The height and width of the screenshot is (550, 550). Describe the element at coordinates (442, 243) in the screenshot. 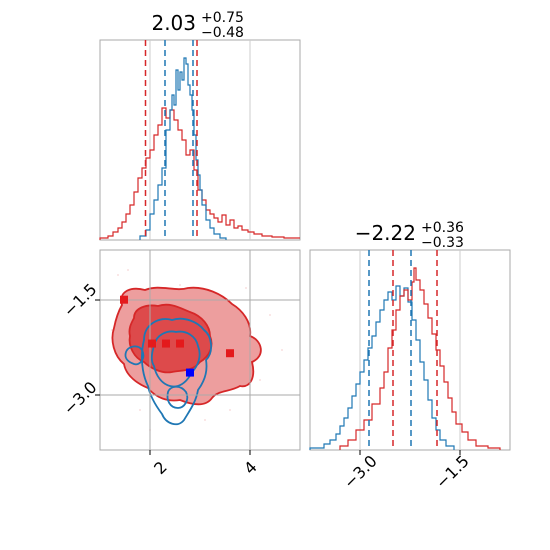

I see `marginal-y-title-minus: −0.33` at that location.